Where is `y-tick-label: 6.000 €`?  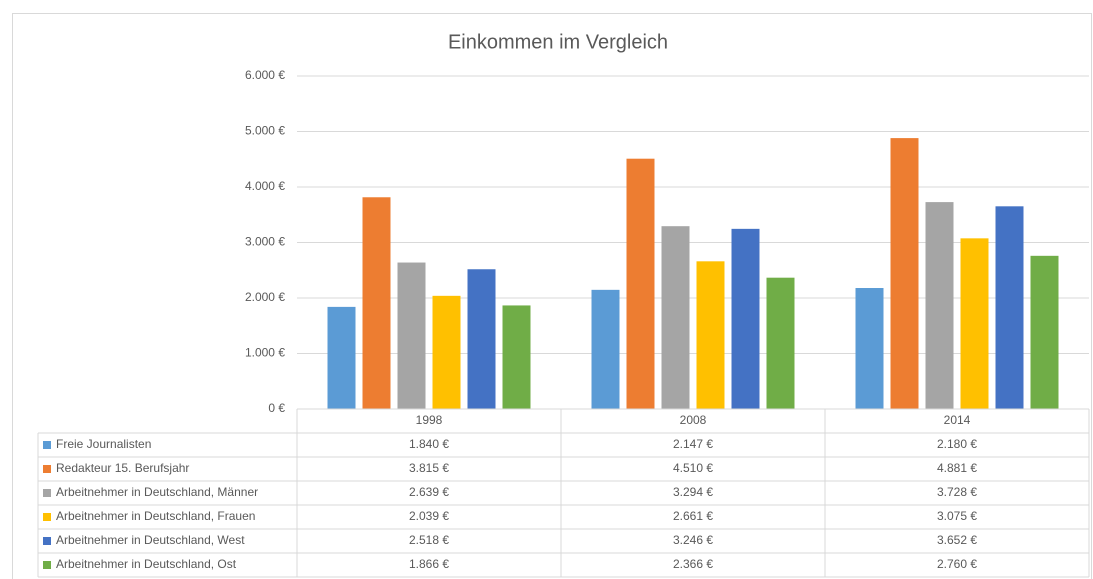
y-tick-label: 6.000 € is located at coordinates (265, 75).